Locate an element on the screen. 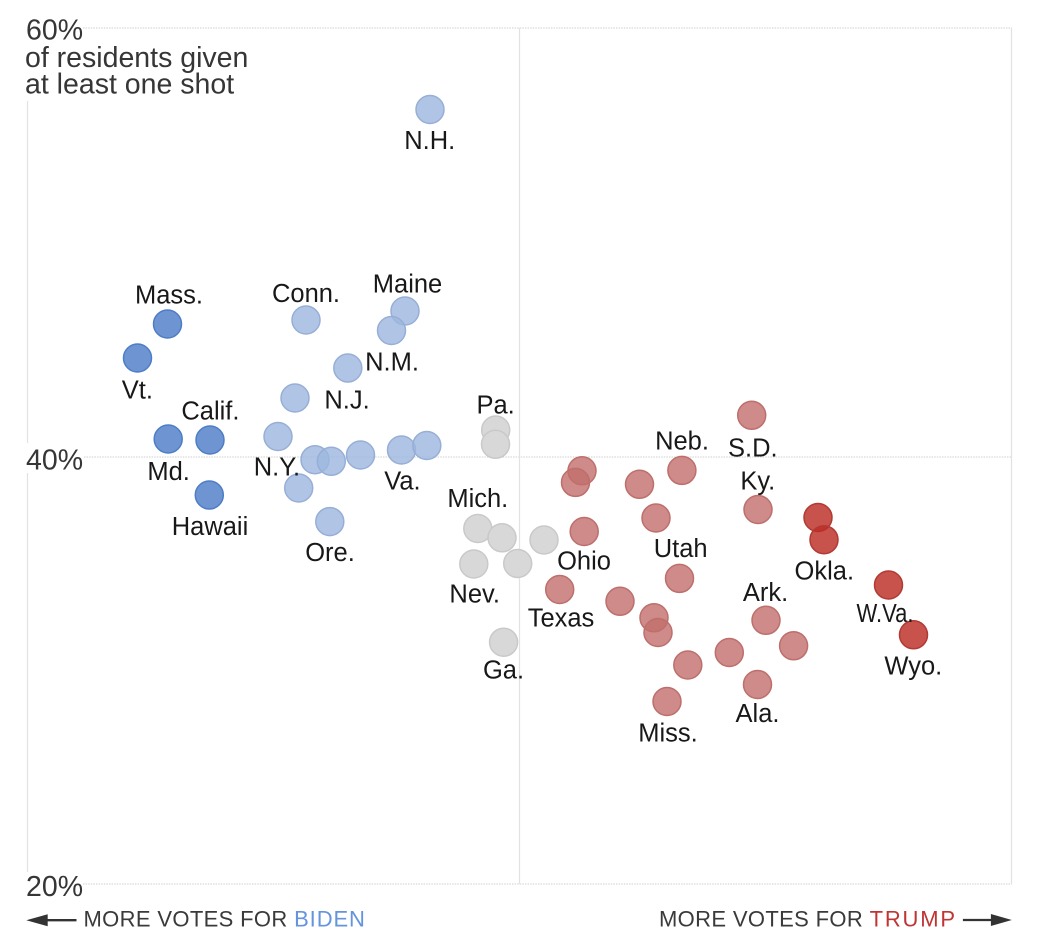  svg-text: N.Y. is located at coordinates (277, 468).